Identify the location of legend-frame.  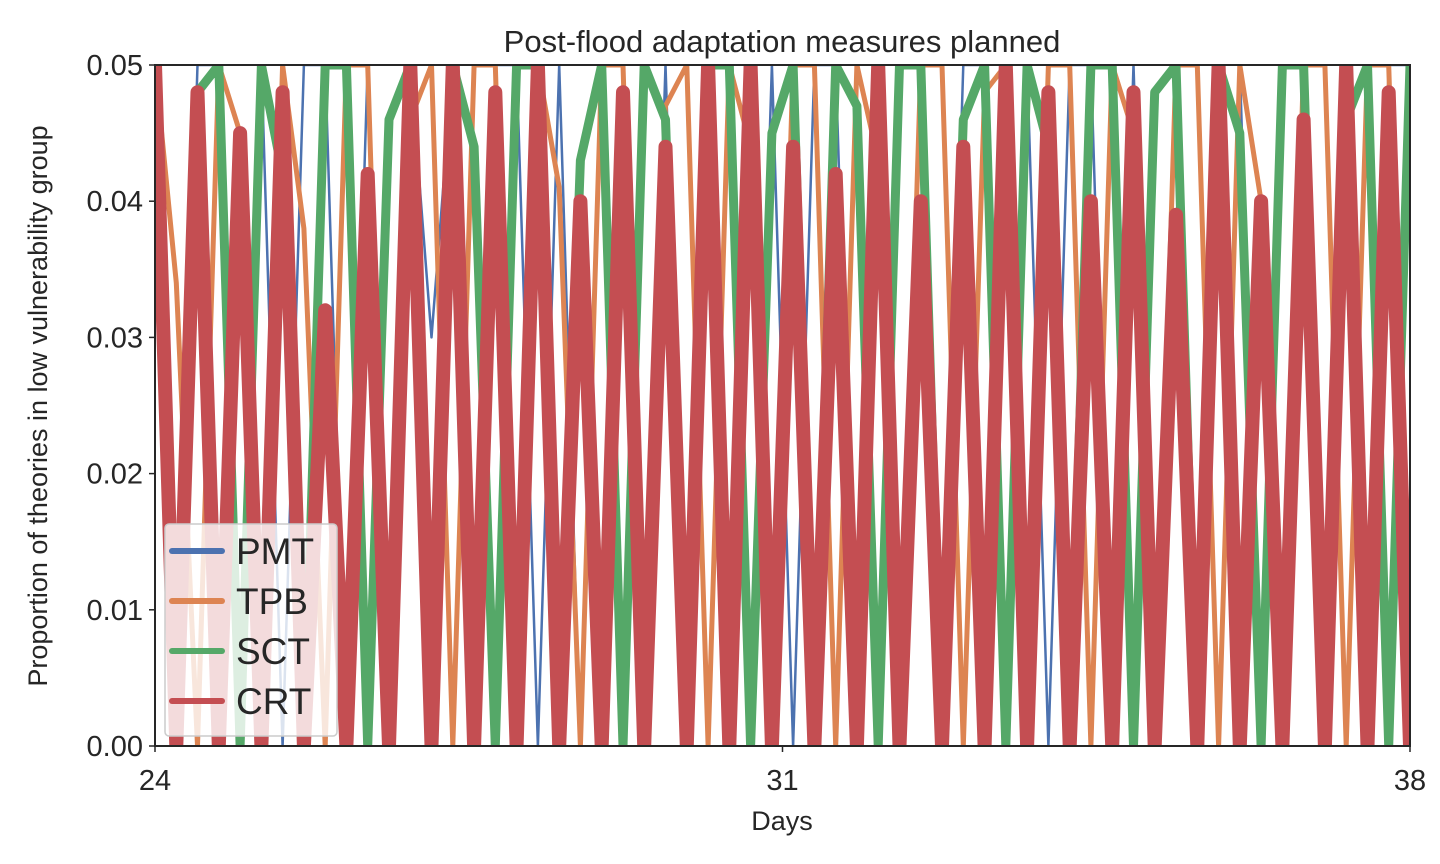
(251, 630).